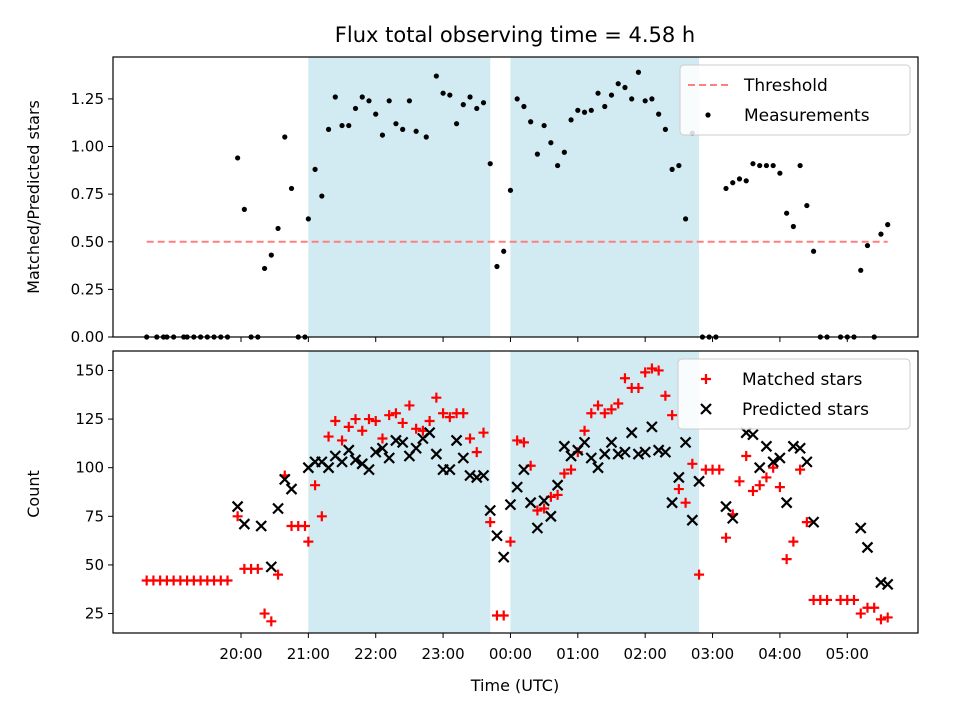 This screenshot has width=960, height=724. I want to click on x-tick-label: 00:00, so click(510, 654).